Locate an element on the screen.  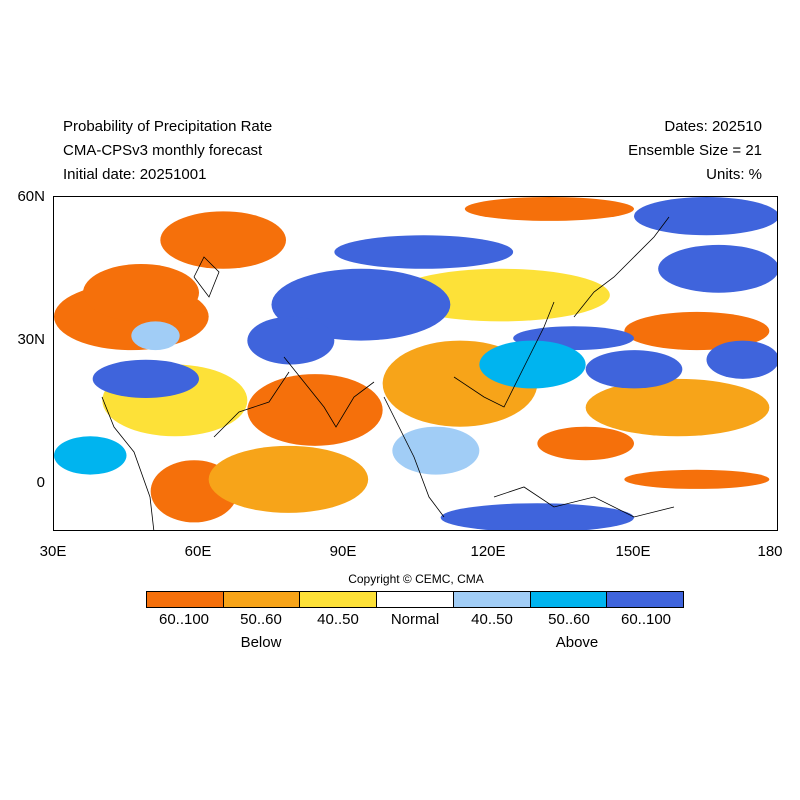
africa-coast-east is located at coordinates (128, 463).